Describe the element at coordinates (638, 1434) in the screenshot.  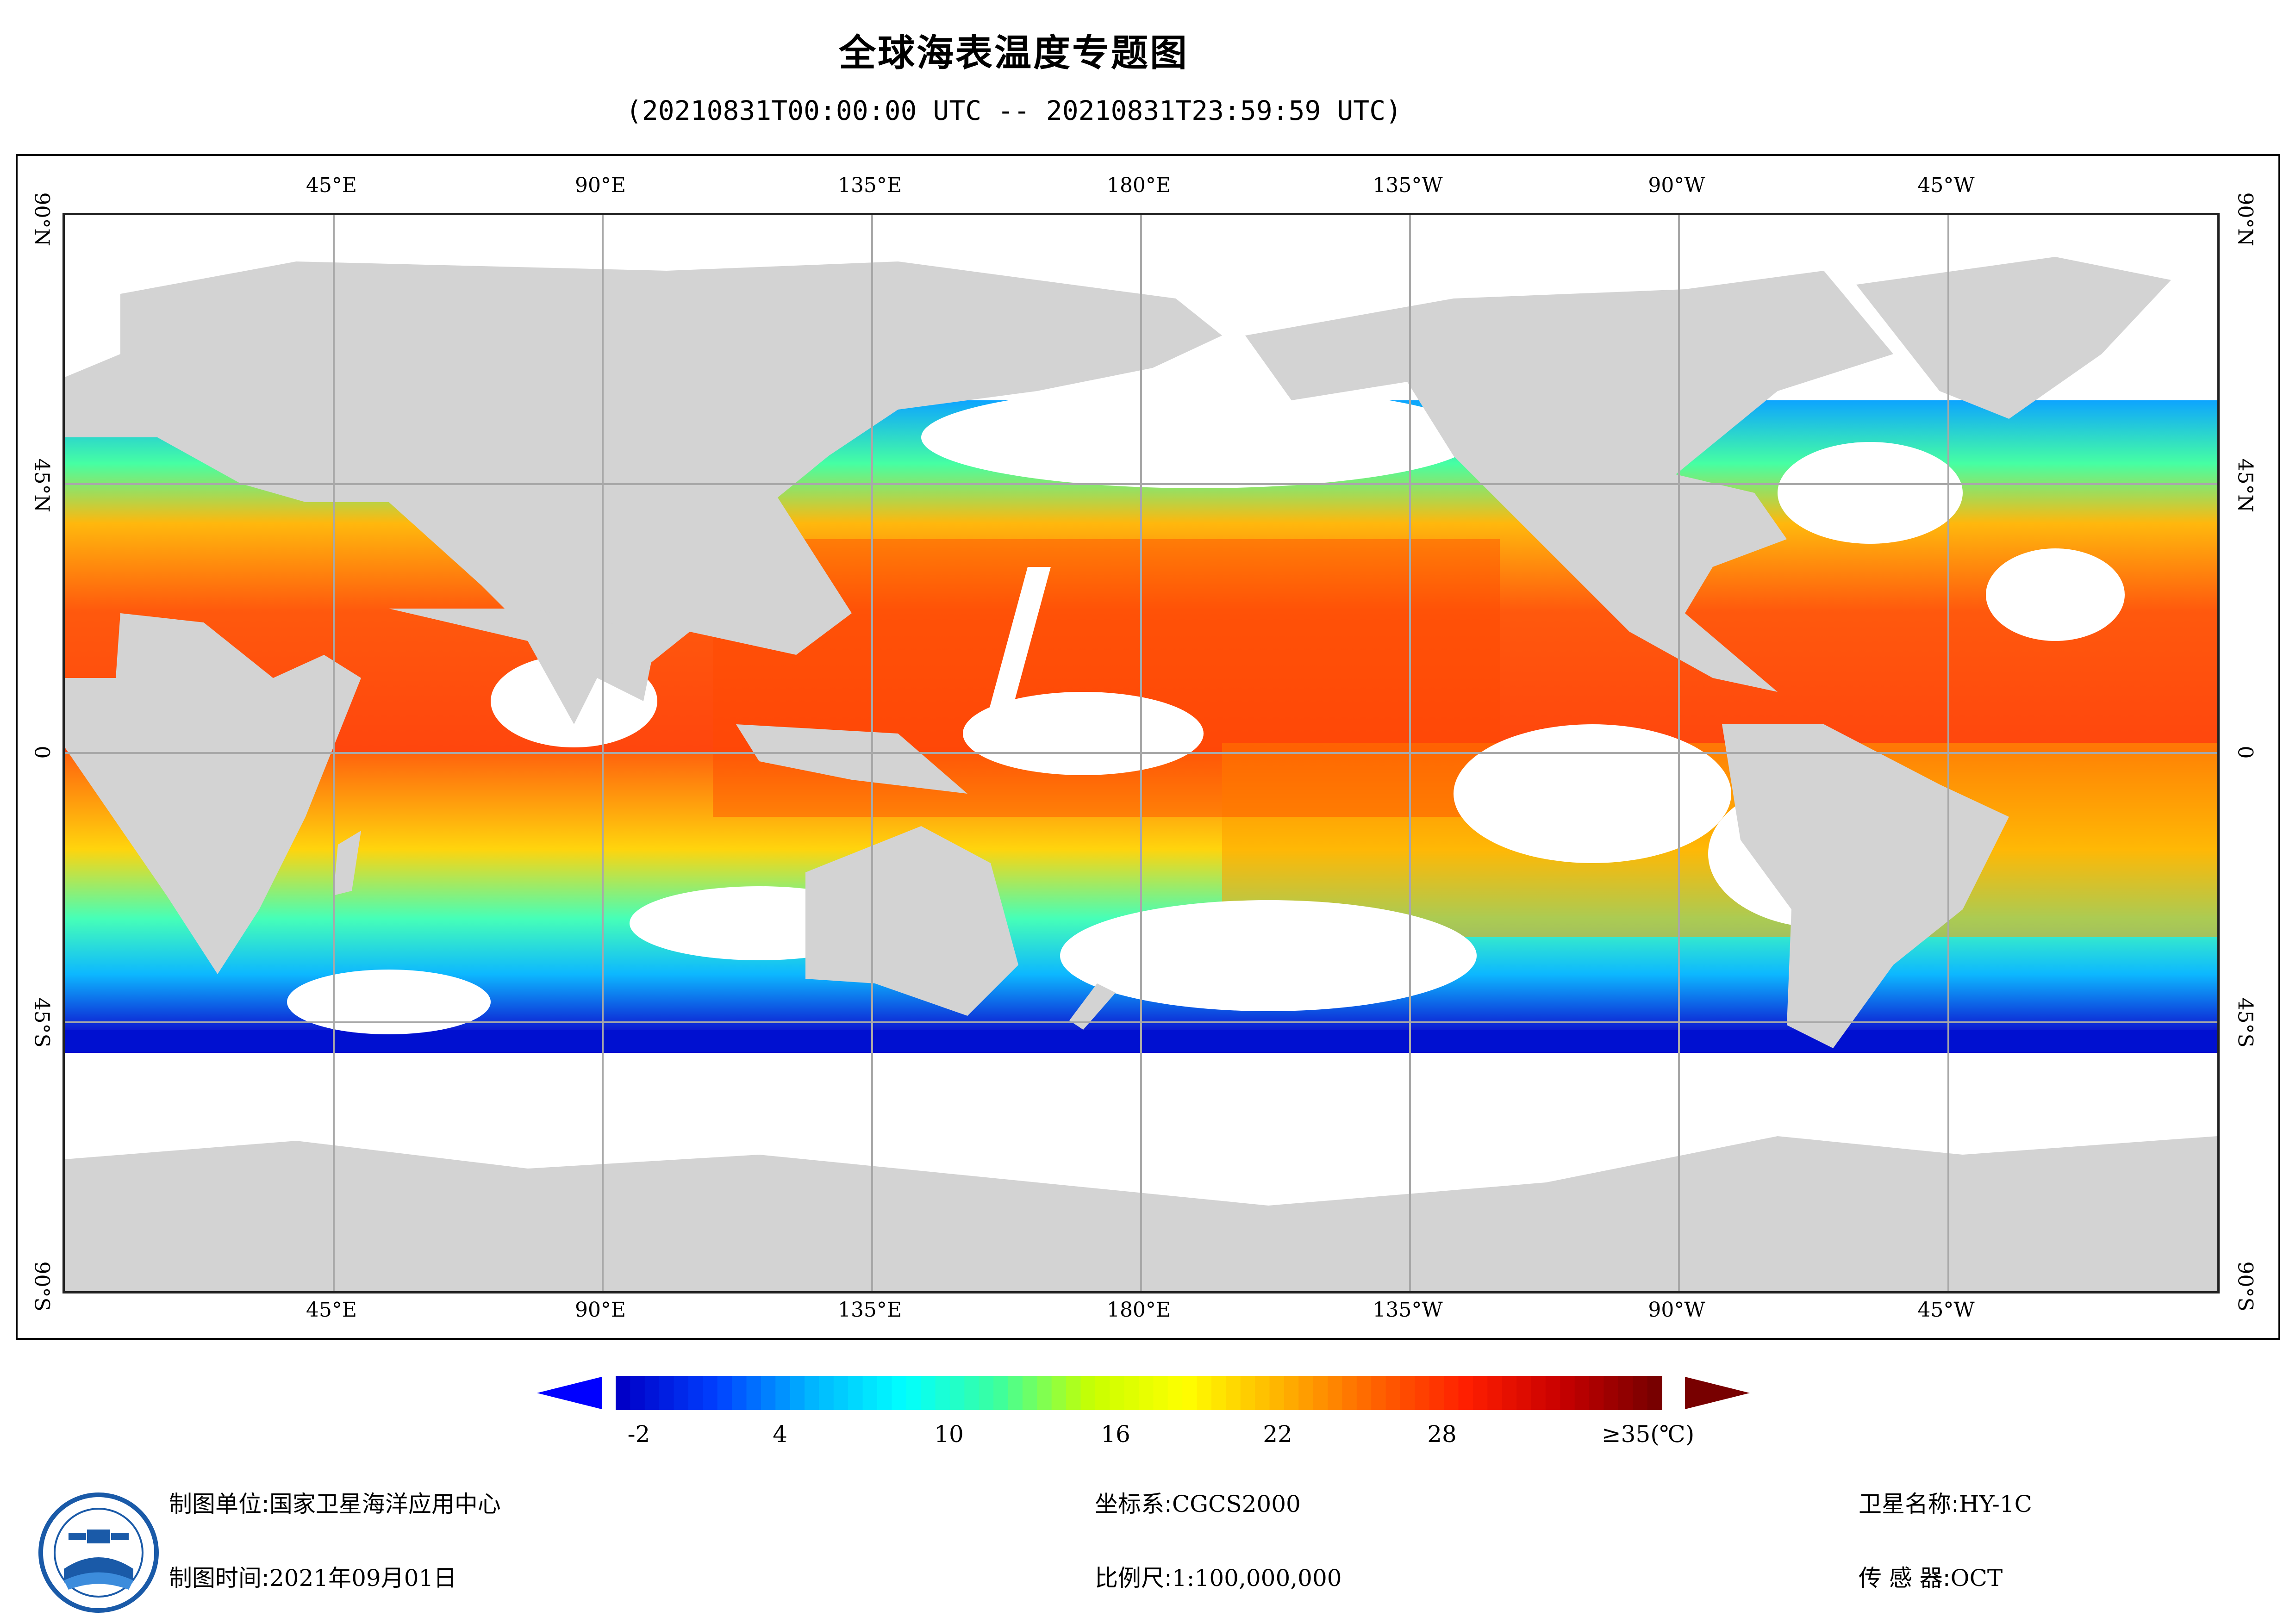
I see `legend-tick-label: -2` at that location.